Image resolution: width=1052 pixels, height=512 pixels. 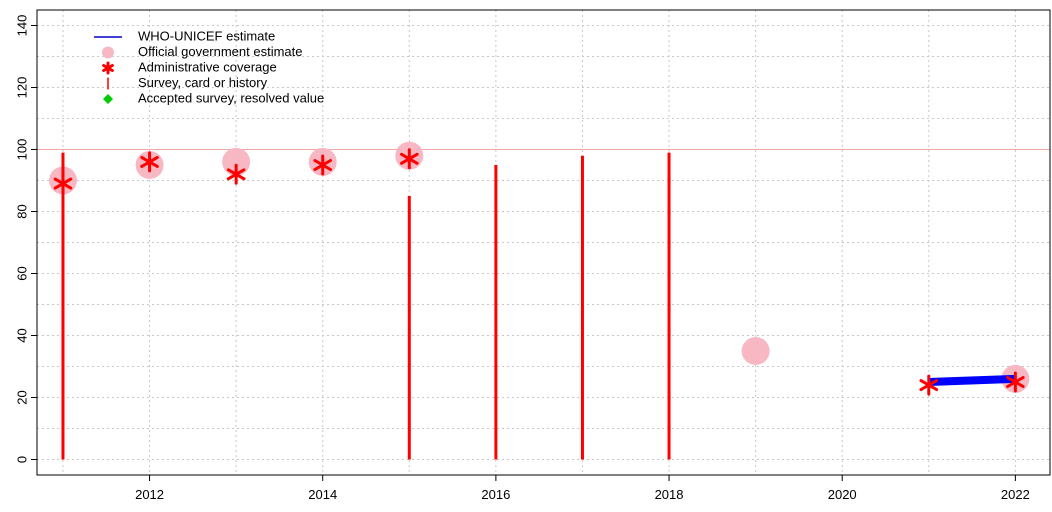 I want to click on legend-label: Survey, card or history, so click(x=203, y=82).